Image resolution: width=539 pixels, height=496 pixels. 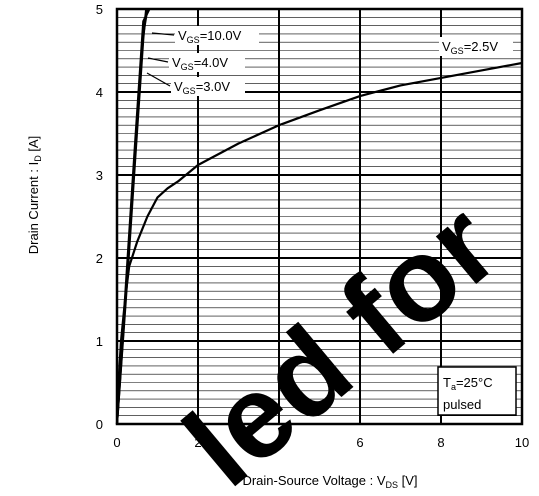 What do you see at coordinates (329, 481) in the screenshot?
I see `x-axis-title: Drain-Source Voltage : VDS [V]` at bounding box center [329, 481].